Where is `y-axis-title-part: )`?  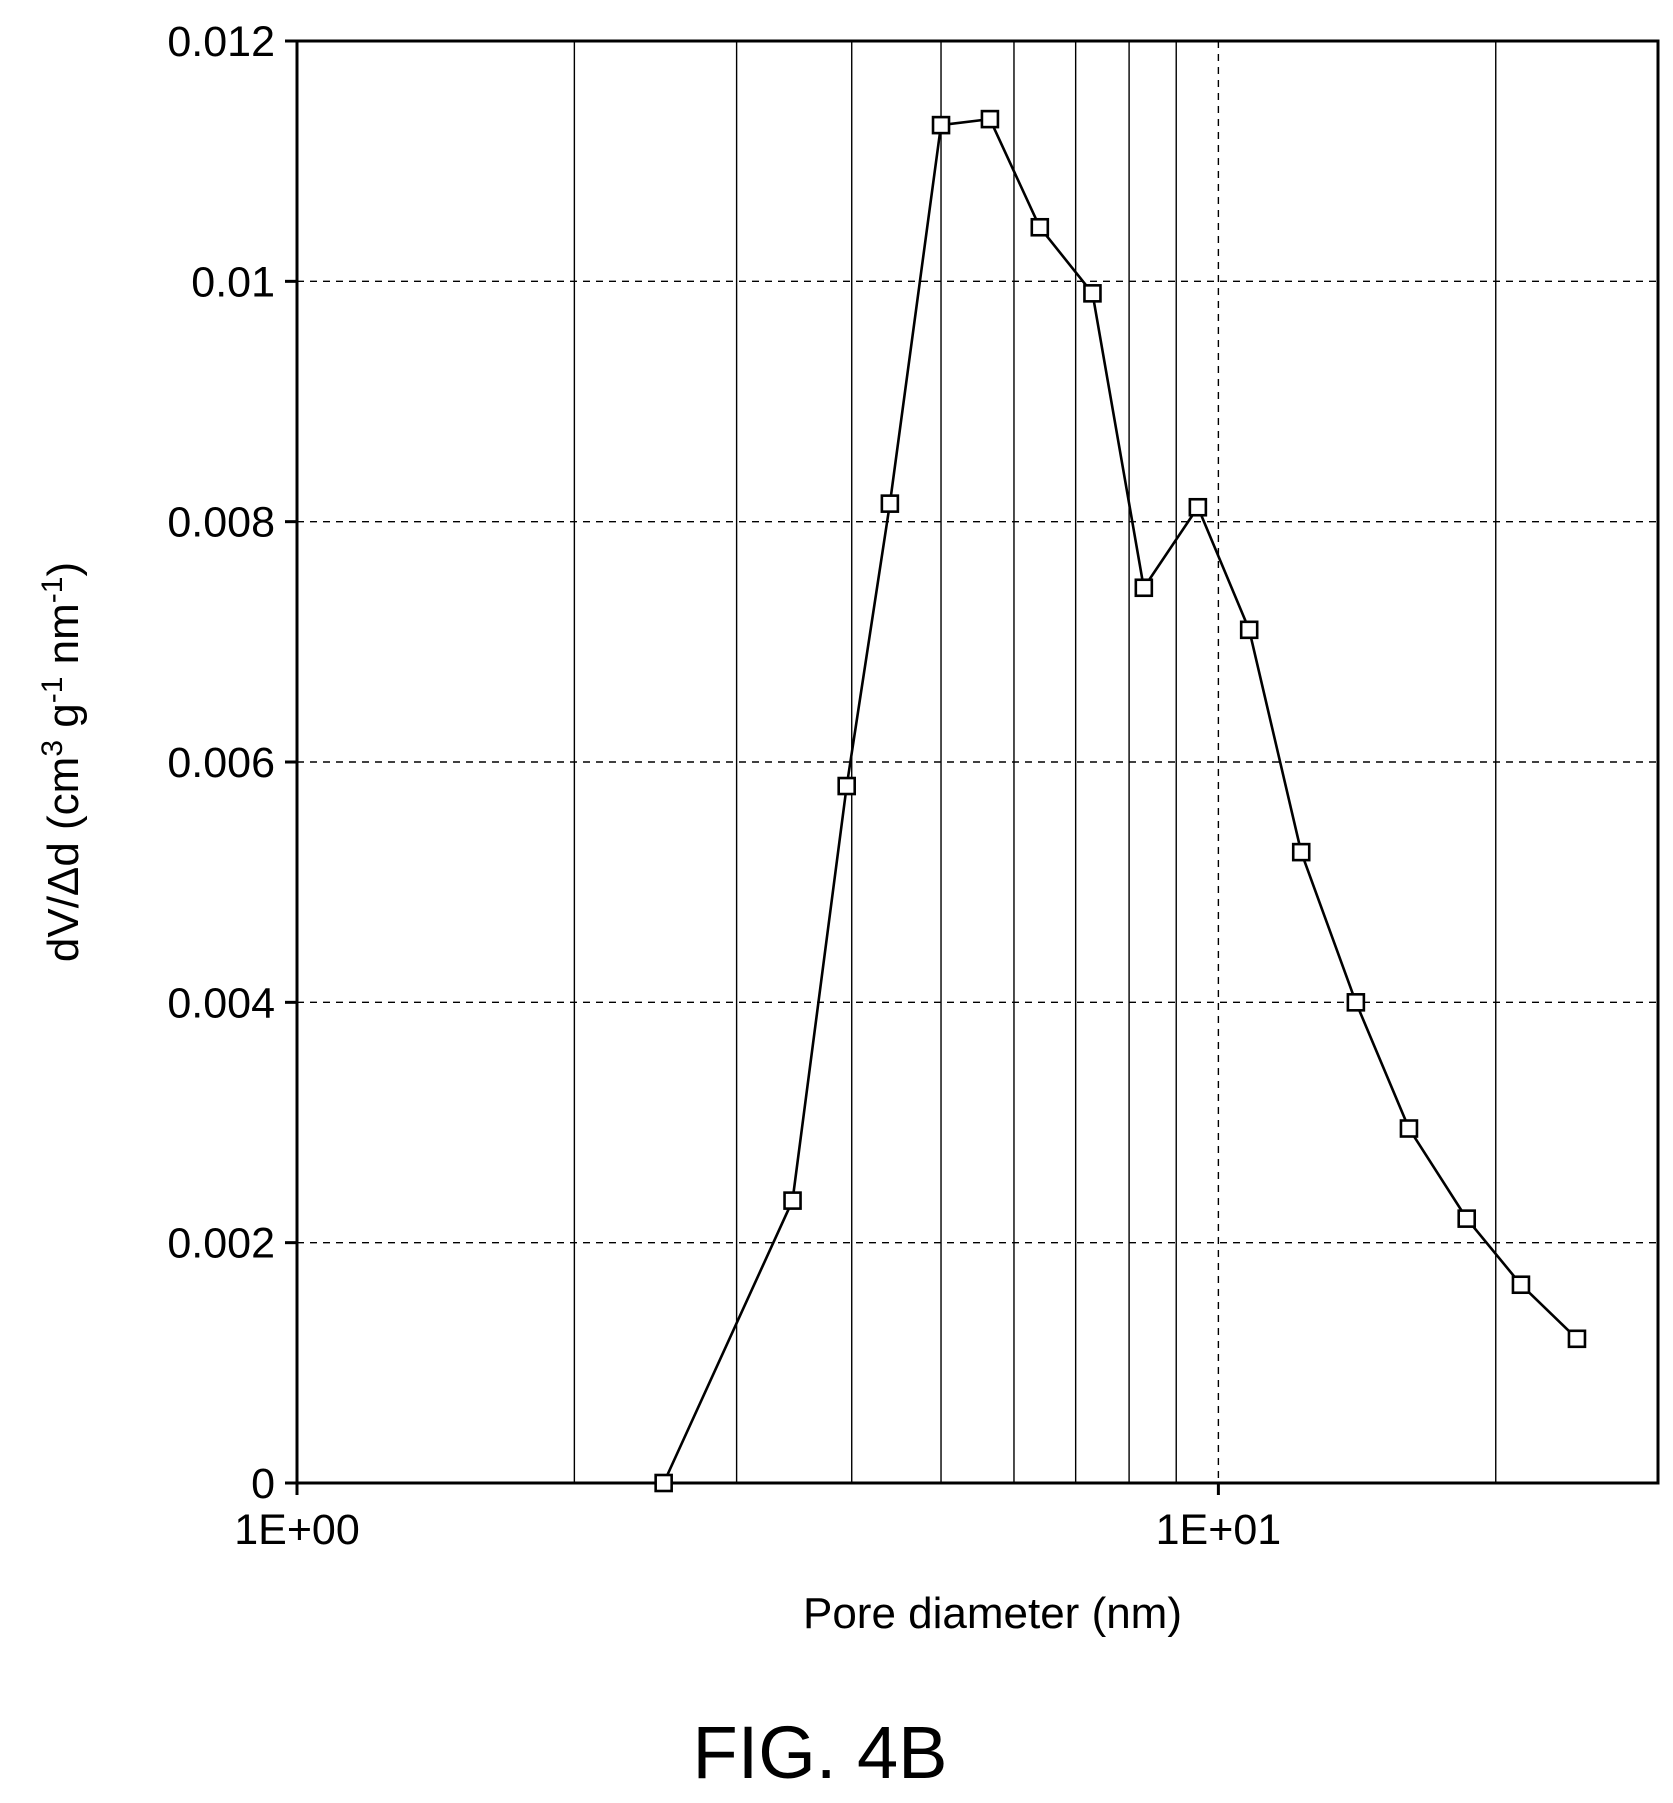
y-axis-title-part: ) is located at coordinates (63, 569).